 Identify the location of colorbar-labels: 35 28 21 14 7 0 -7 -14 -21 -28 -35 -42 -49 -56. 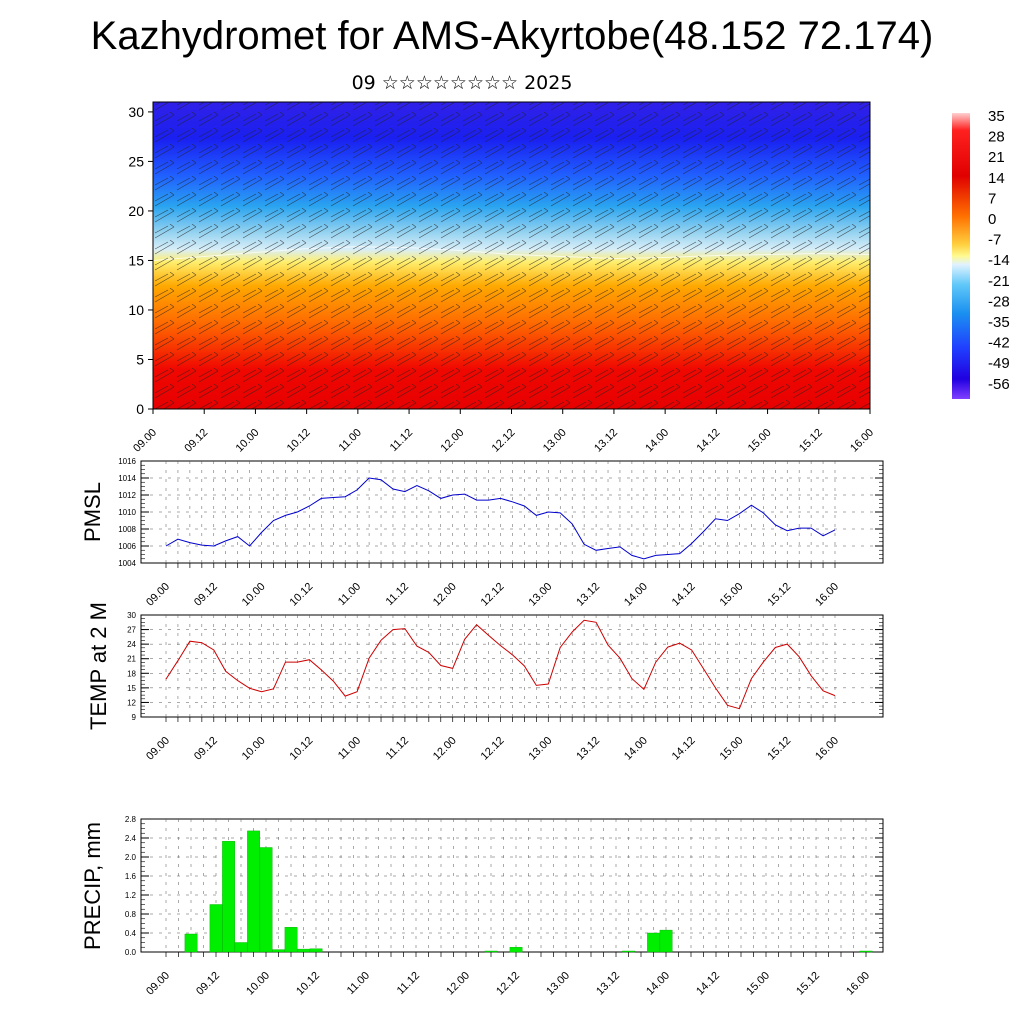
(999, 250).